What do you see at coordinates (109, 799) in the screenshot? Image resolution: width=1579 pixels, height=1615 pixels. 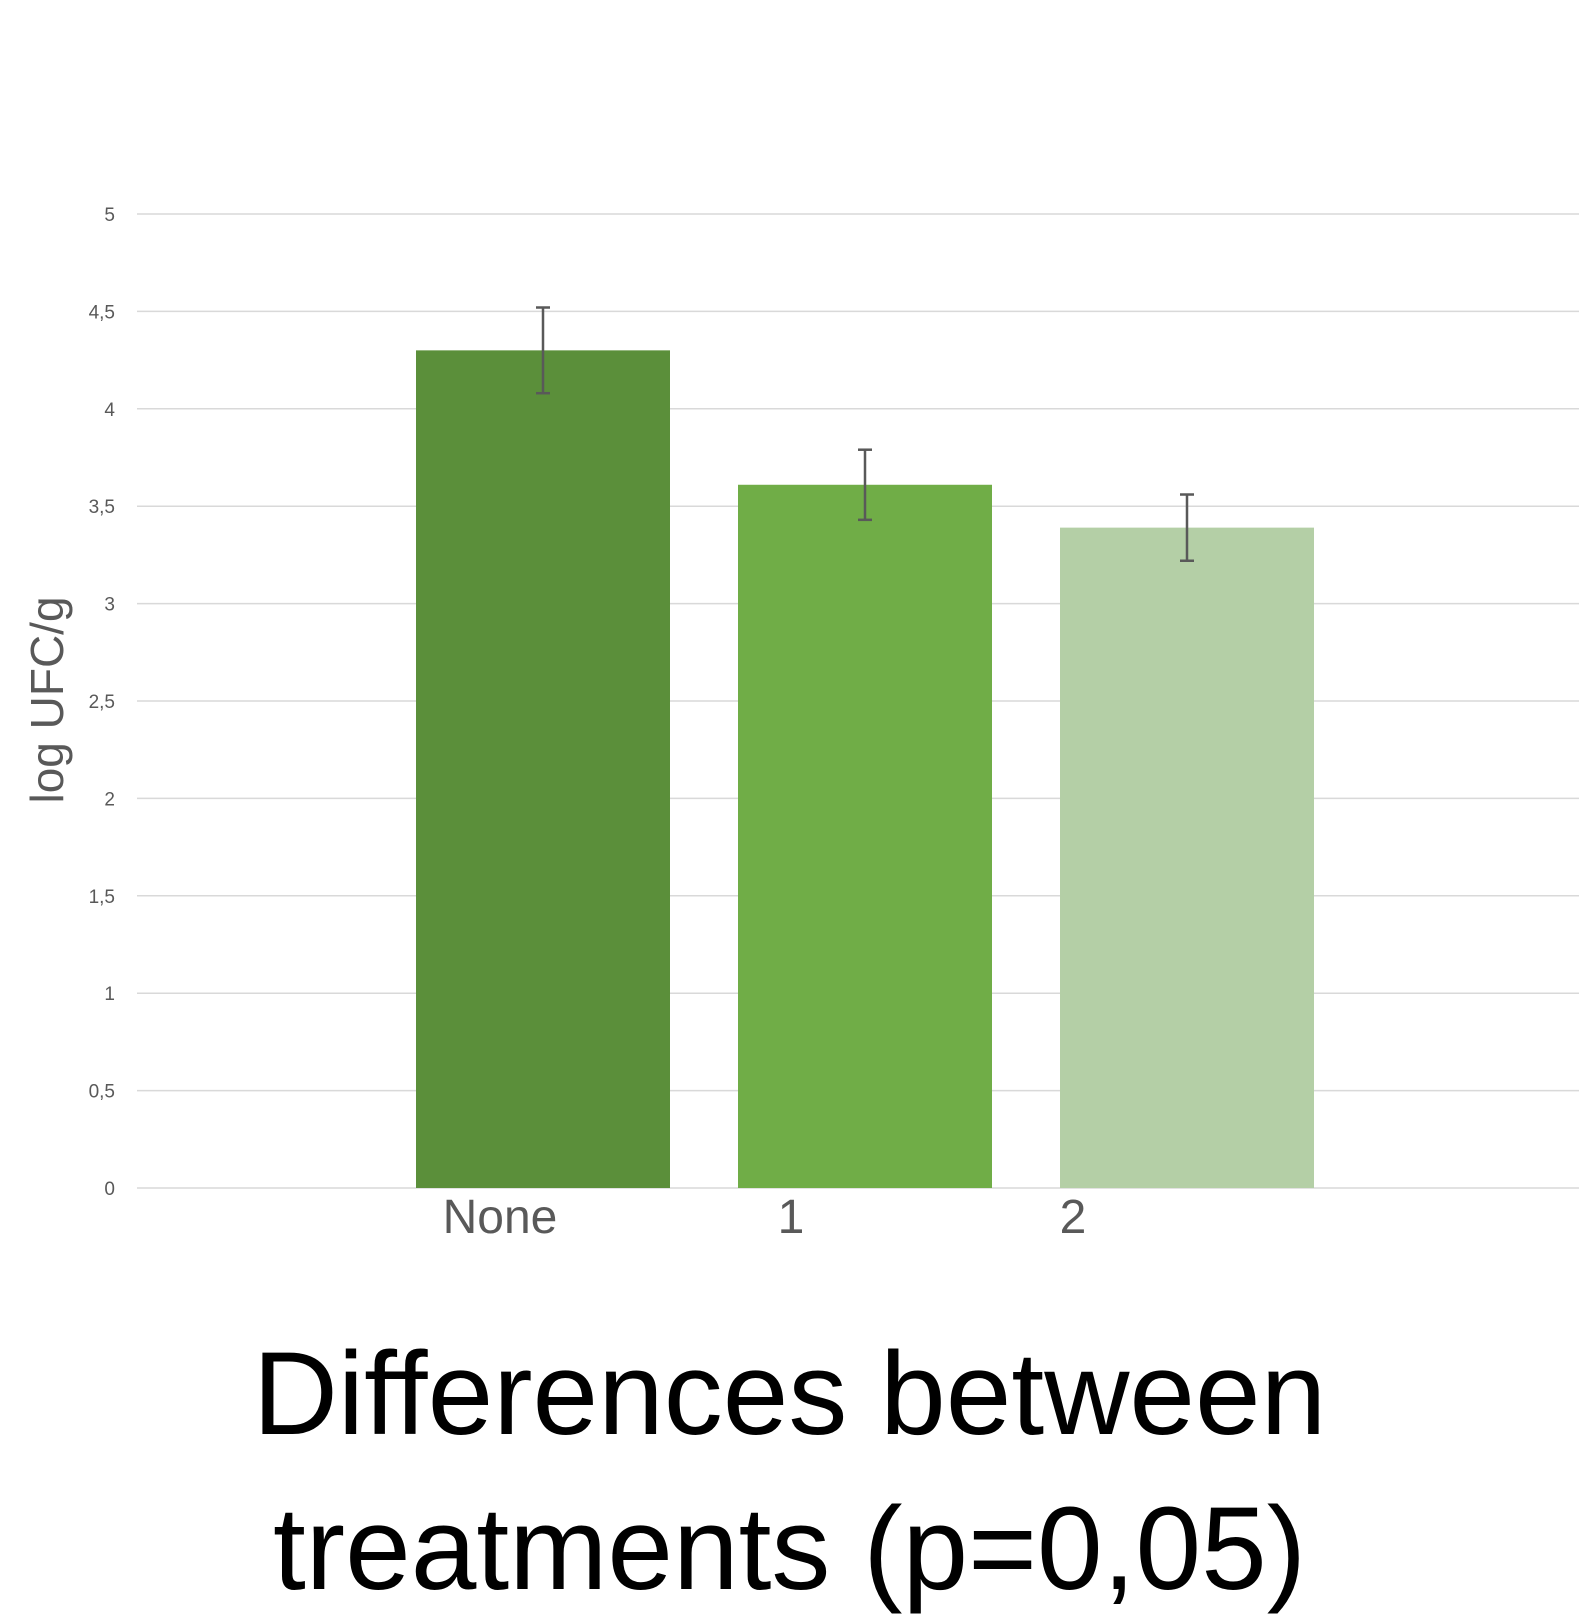 I see `y-tick-label: 2` at bounding box center [109, 799].